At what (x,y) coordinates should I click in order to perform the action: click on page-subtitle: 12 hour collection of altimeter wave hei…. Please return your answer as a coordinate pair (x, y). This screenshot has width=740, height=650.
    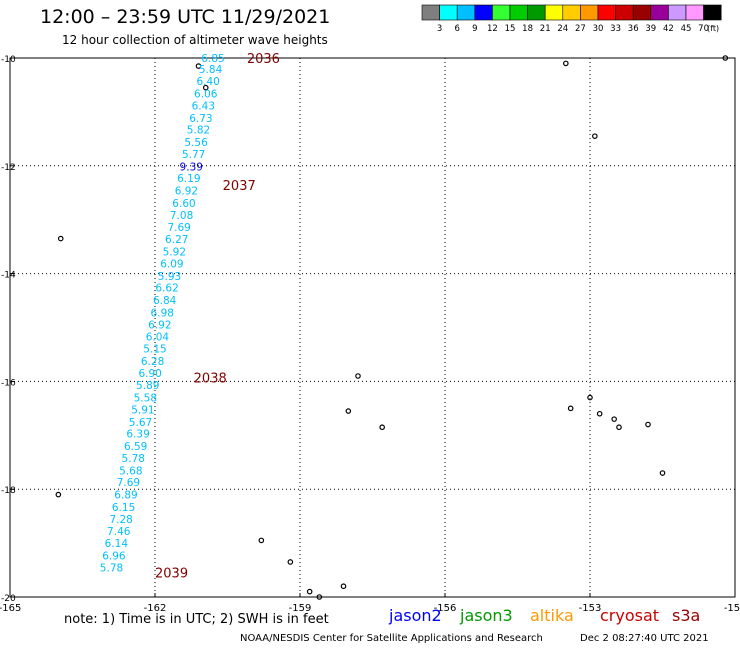
    Looking at the image, I should click on (195, 40).